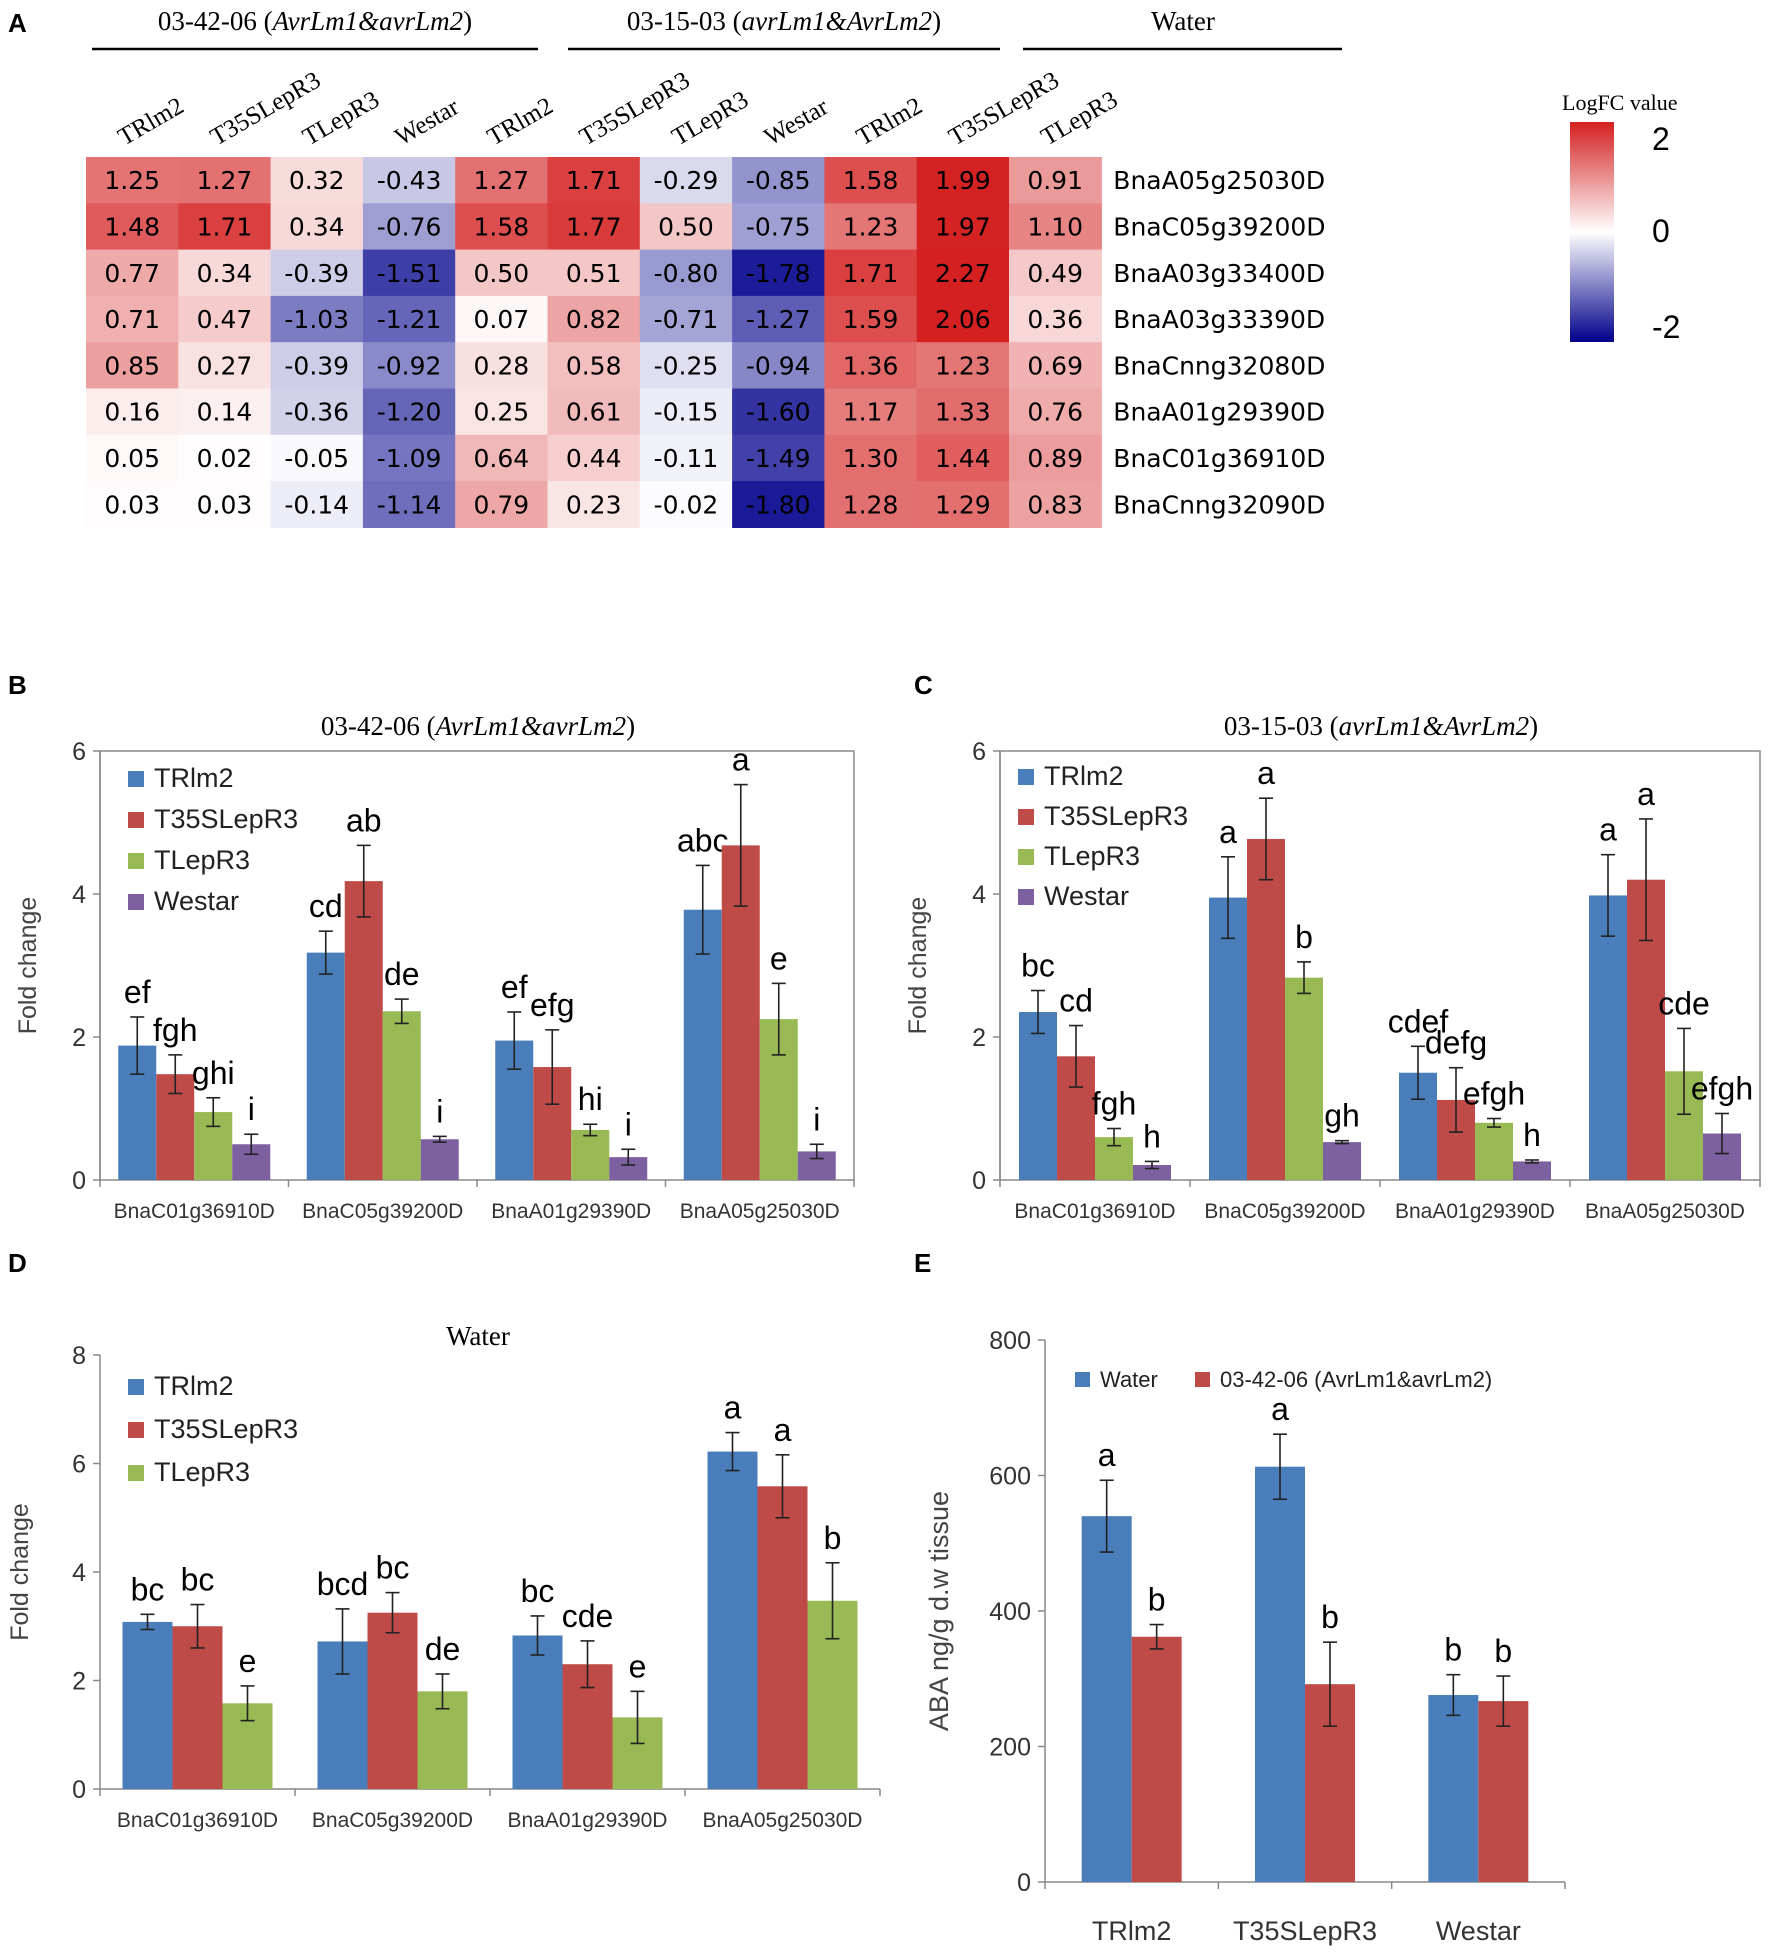 The width and height of the screenshot is (1776, 1960). I want to click on heatmap-cell-value: -0.39, so click(316, 365).